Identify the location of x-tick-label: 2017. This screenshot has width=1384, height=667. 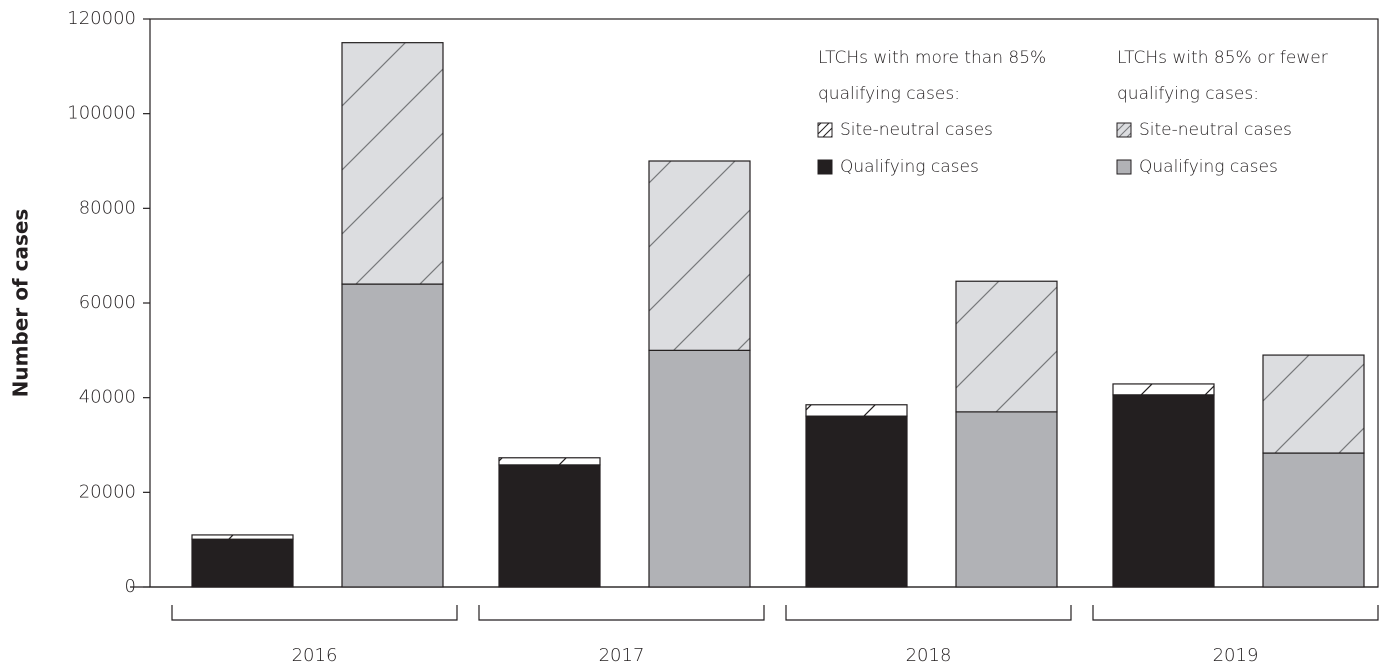
(622, 655).